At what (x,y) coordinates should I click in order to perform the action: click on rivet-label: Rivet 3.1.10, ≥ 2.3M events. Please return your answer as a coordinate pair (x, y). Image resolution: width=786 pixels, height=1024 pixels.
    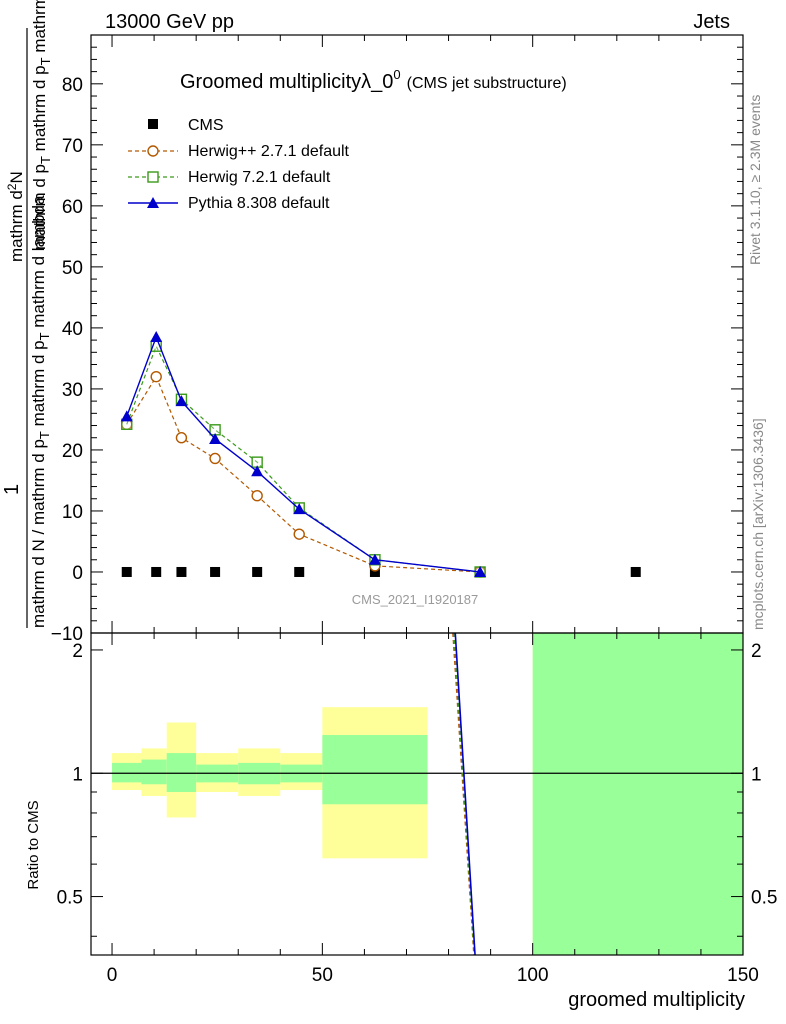
    Looking at the image, I should click on (755, 180).